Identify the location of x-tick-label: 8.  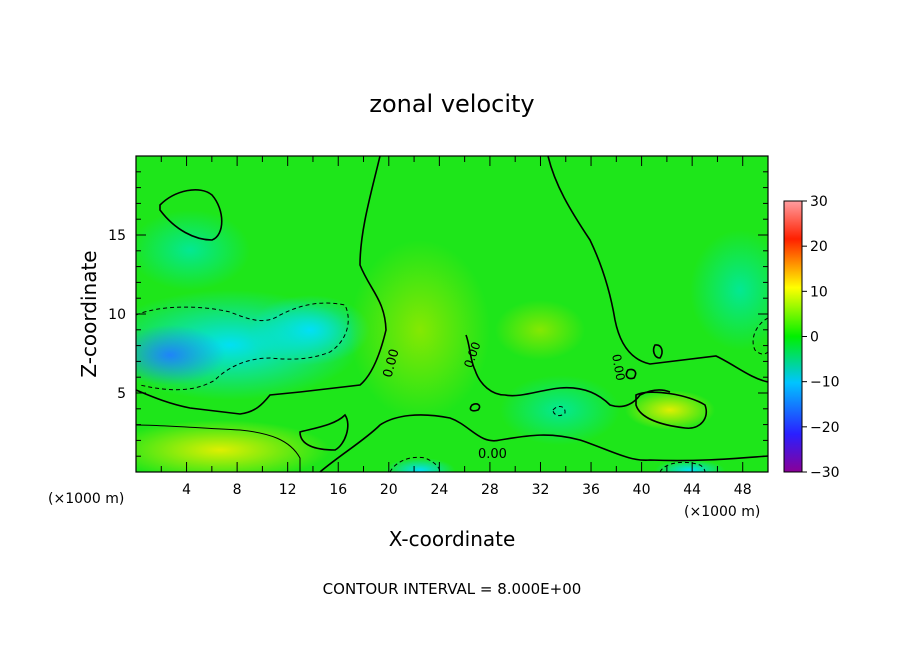
(237, 490).